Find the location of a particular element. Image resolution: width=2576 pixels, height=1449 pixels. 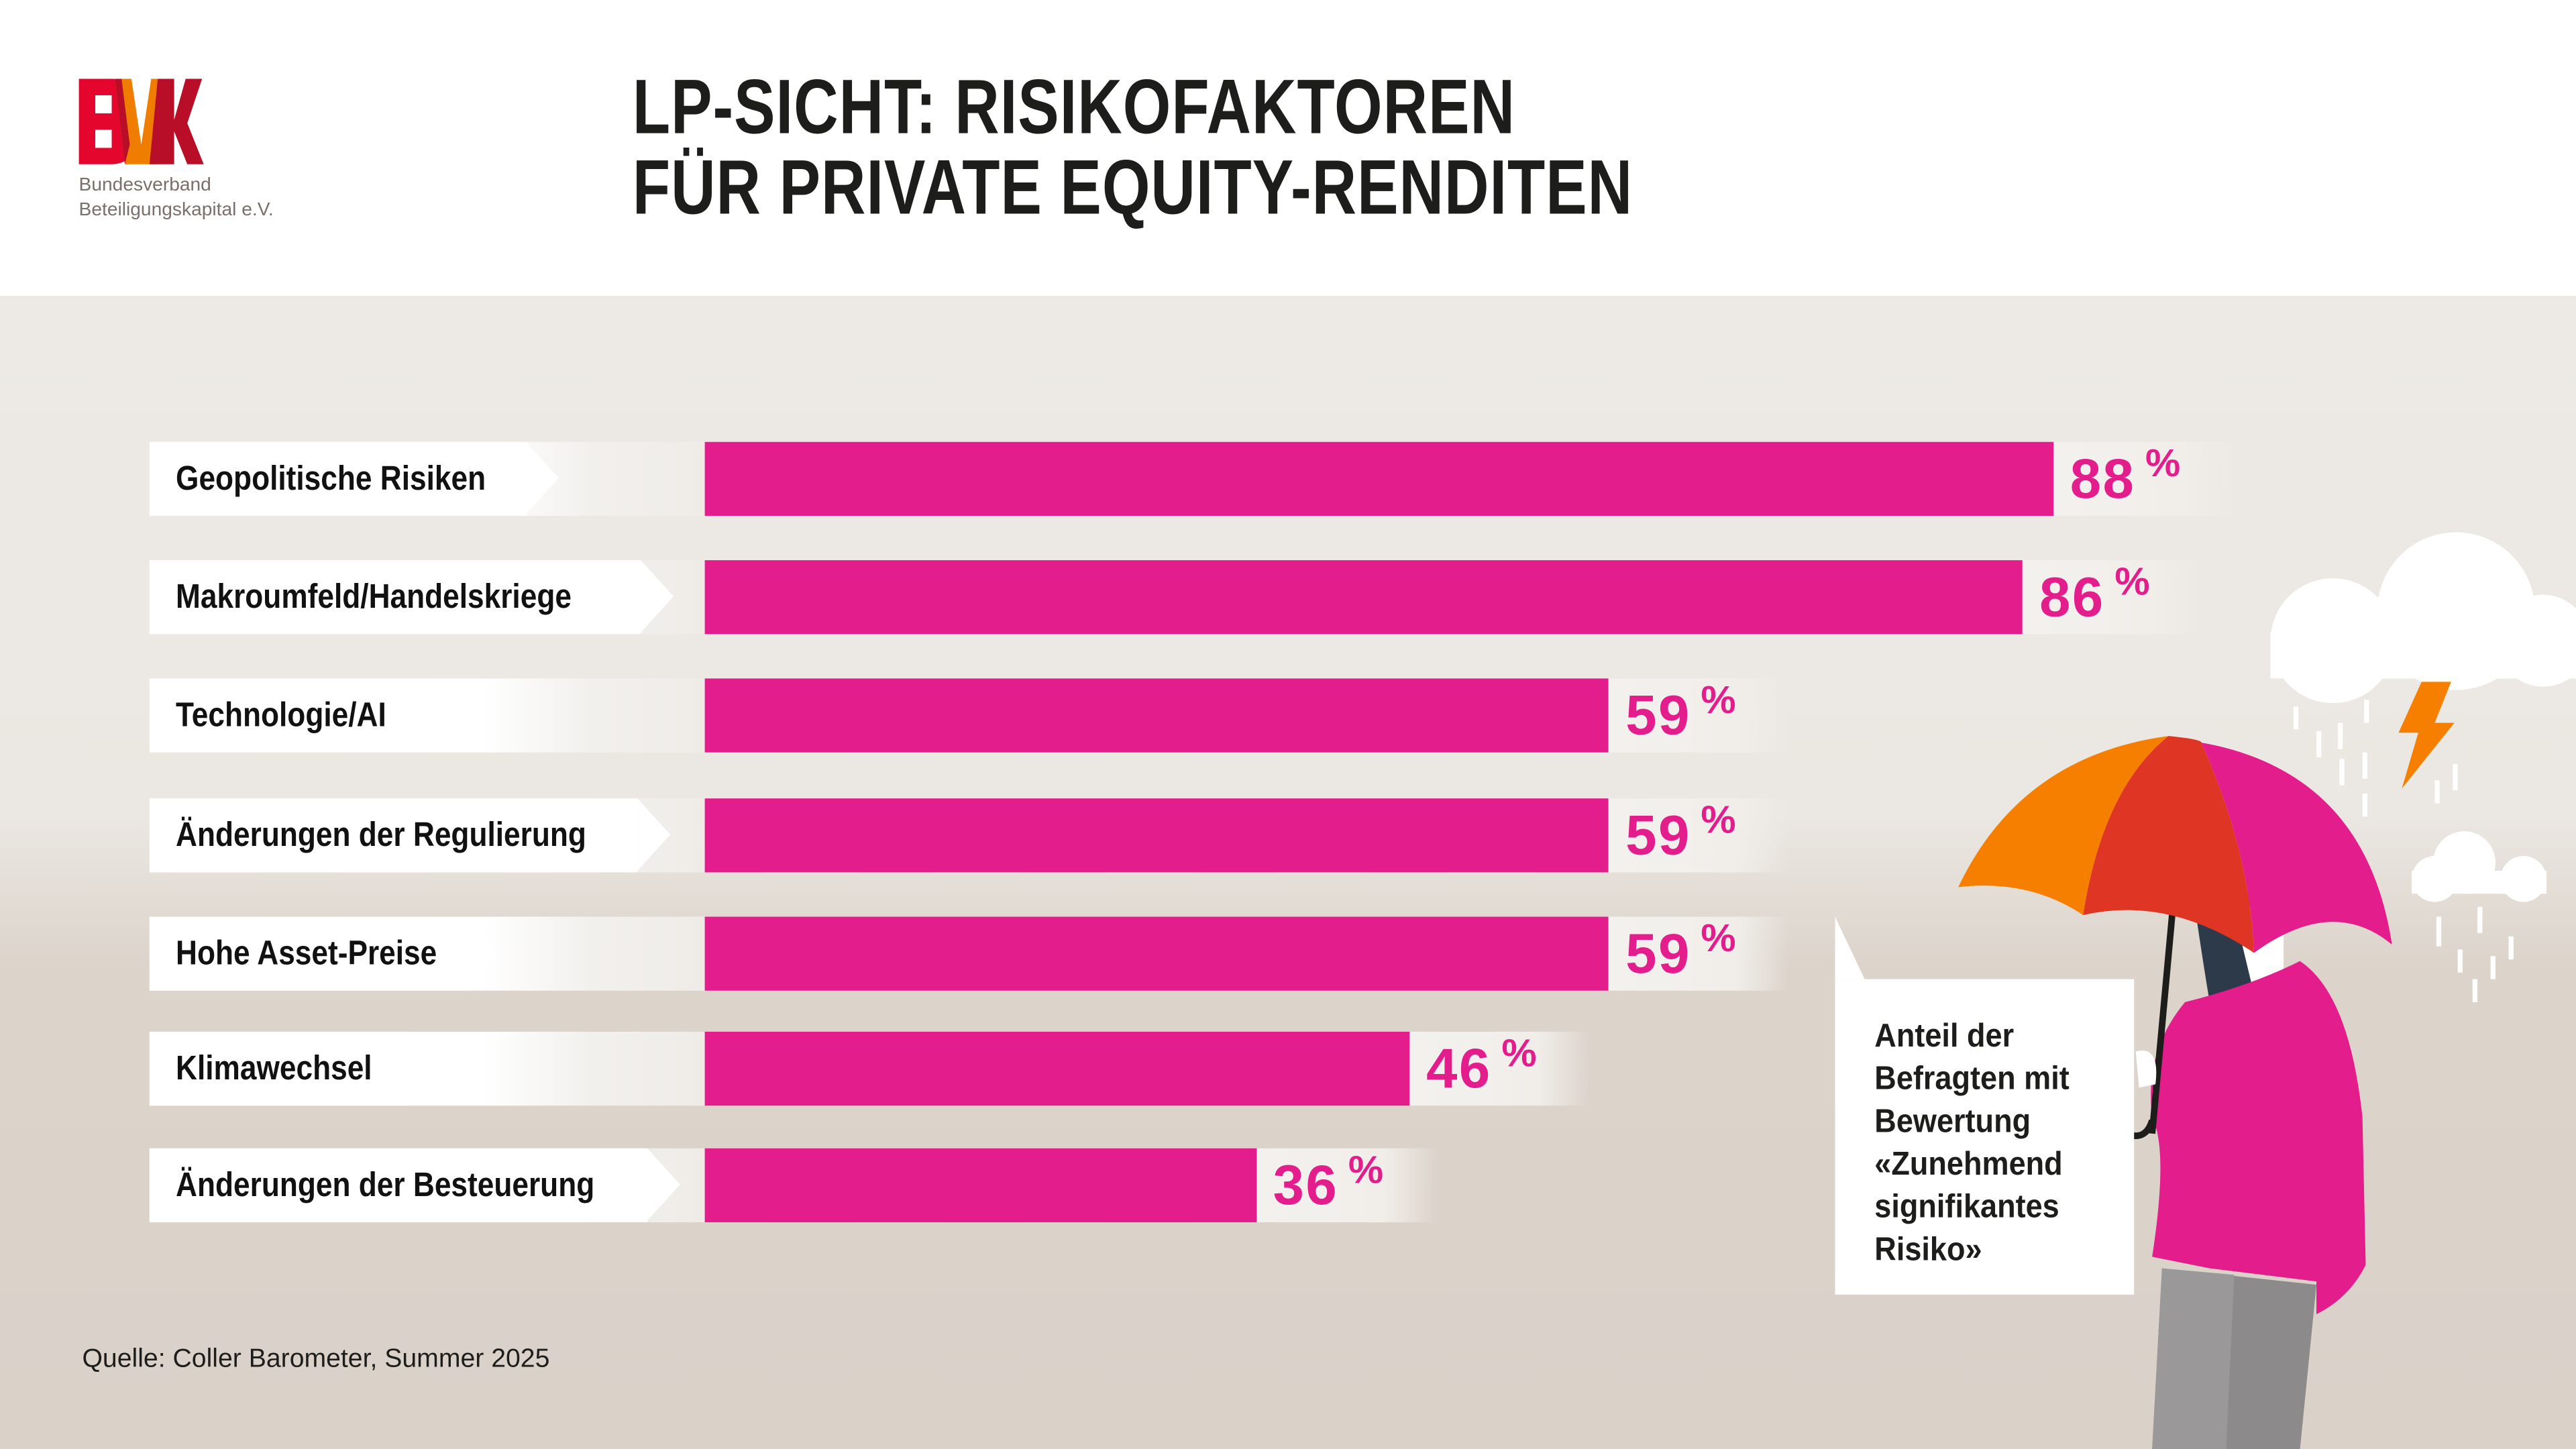

category-label-box: Klimawechsel is located at coordinates (296, 1068).